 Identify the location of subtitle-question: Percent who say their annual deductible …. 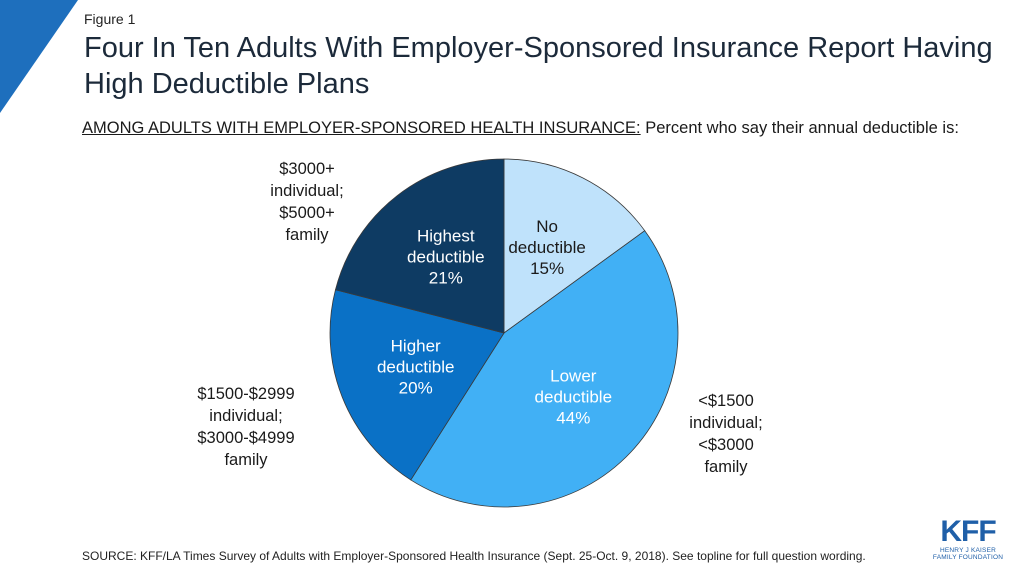
(799, 128).